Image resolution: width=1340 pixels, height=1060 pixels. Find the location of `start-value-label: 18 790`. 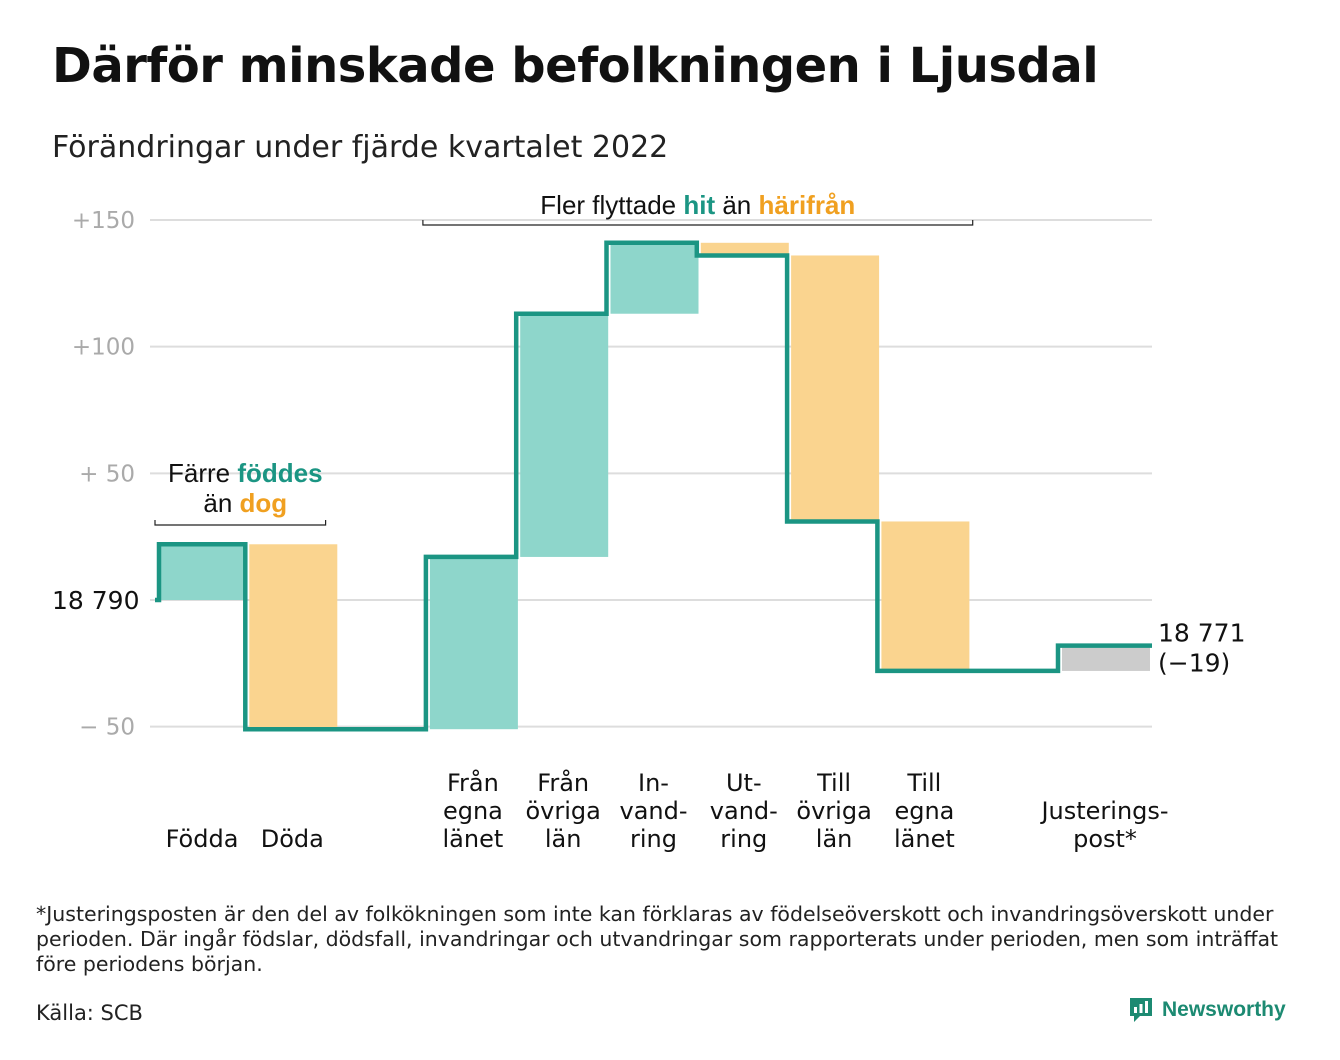

start-value-label: 18 790 is located at coordinates (95, 600).